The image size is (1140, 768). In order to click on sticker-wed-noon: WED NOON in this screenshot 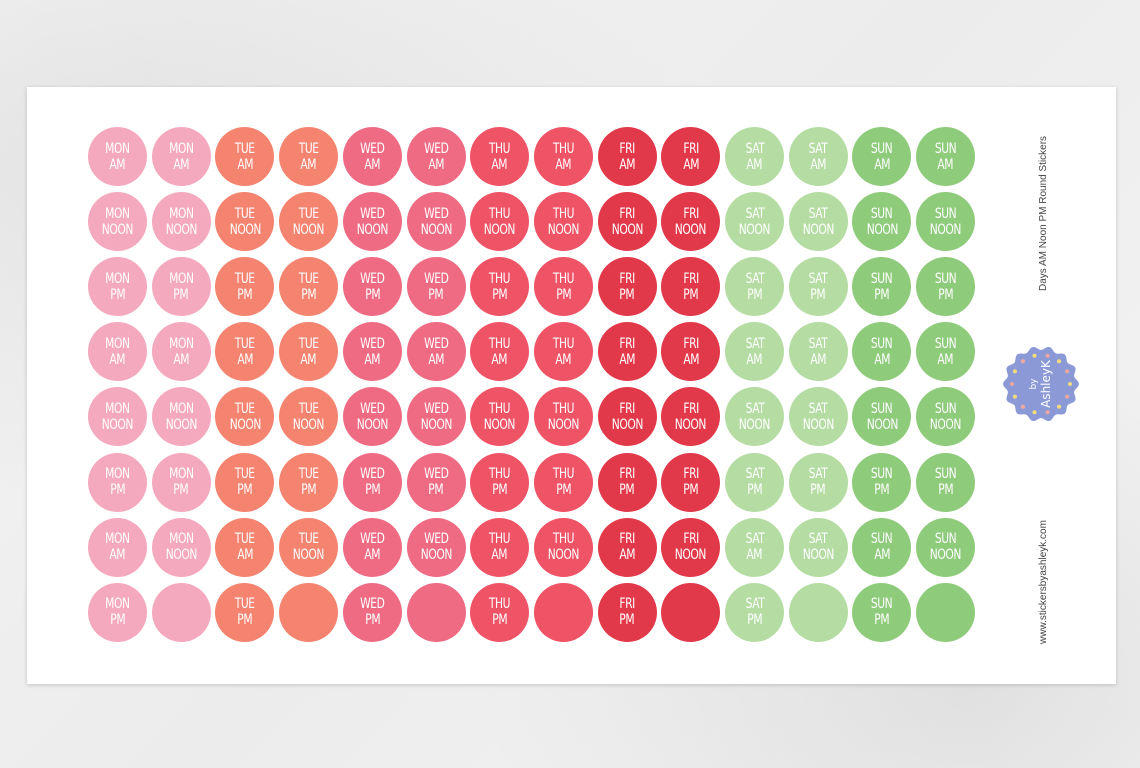, I will do `click(436, 222)`.